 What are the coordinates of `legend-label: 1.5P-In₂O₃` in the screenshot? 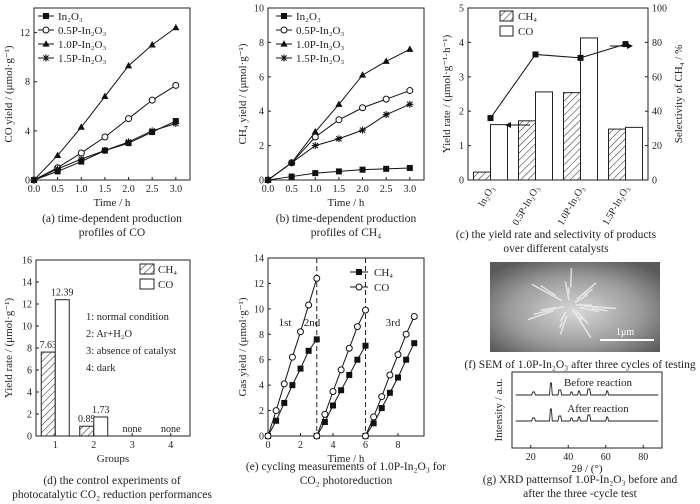 It's located at (82, 59).